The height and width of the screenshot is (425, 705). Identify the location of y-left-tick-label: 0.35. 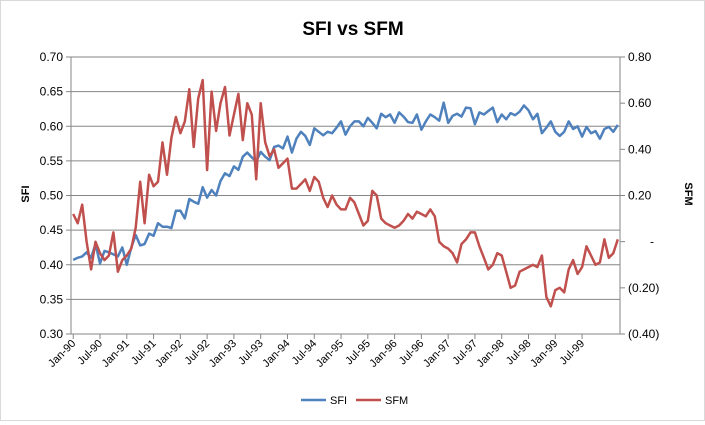
(52, 299).